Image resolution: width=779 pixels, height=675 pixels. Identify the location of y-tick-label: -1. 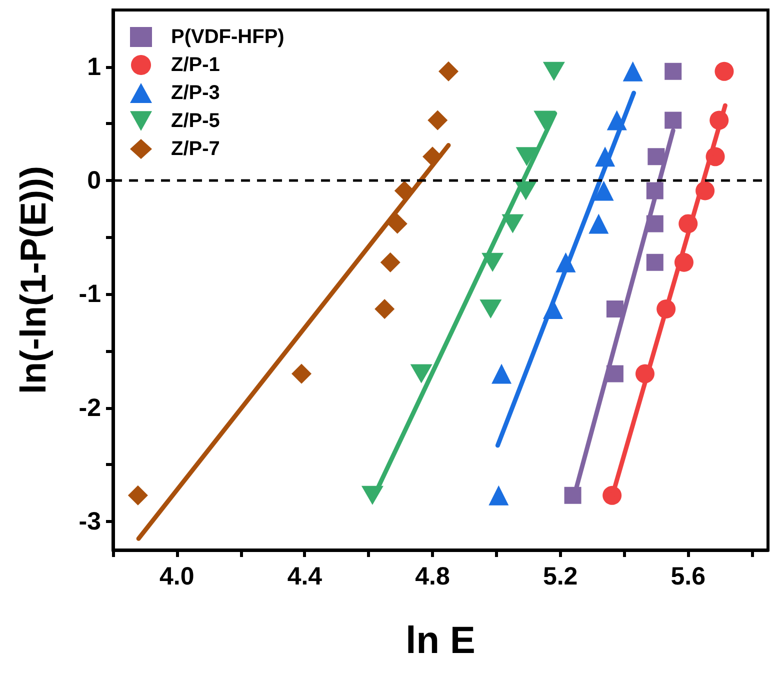
(90, 294).